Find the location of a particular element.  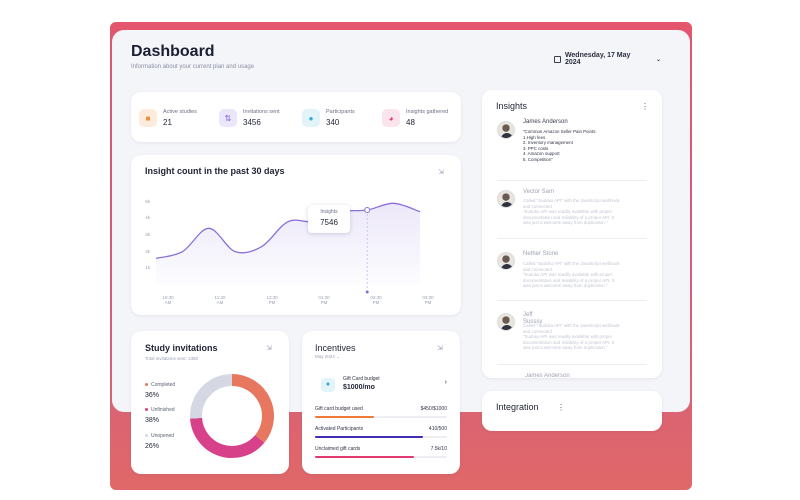

y-tick-label: 3k is located at coordinates (147, 234).